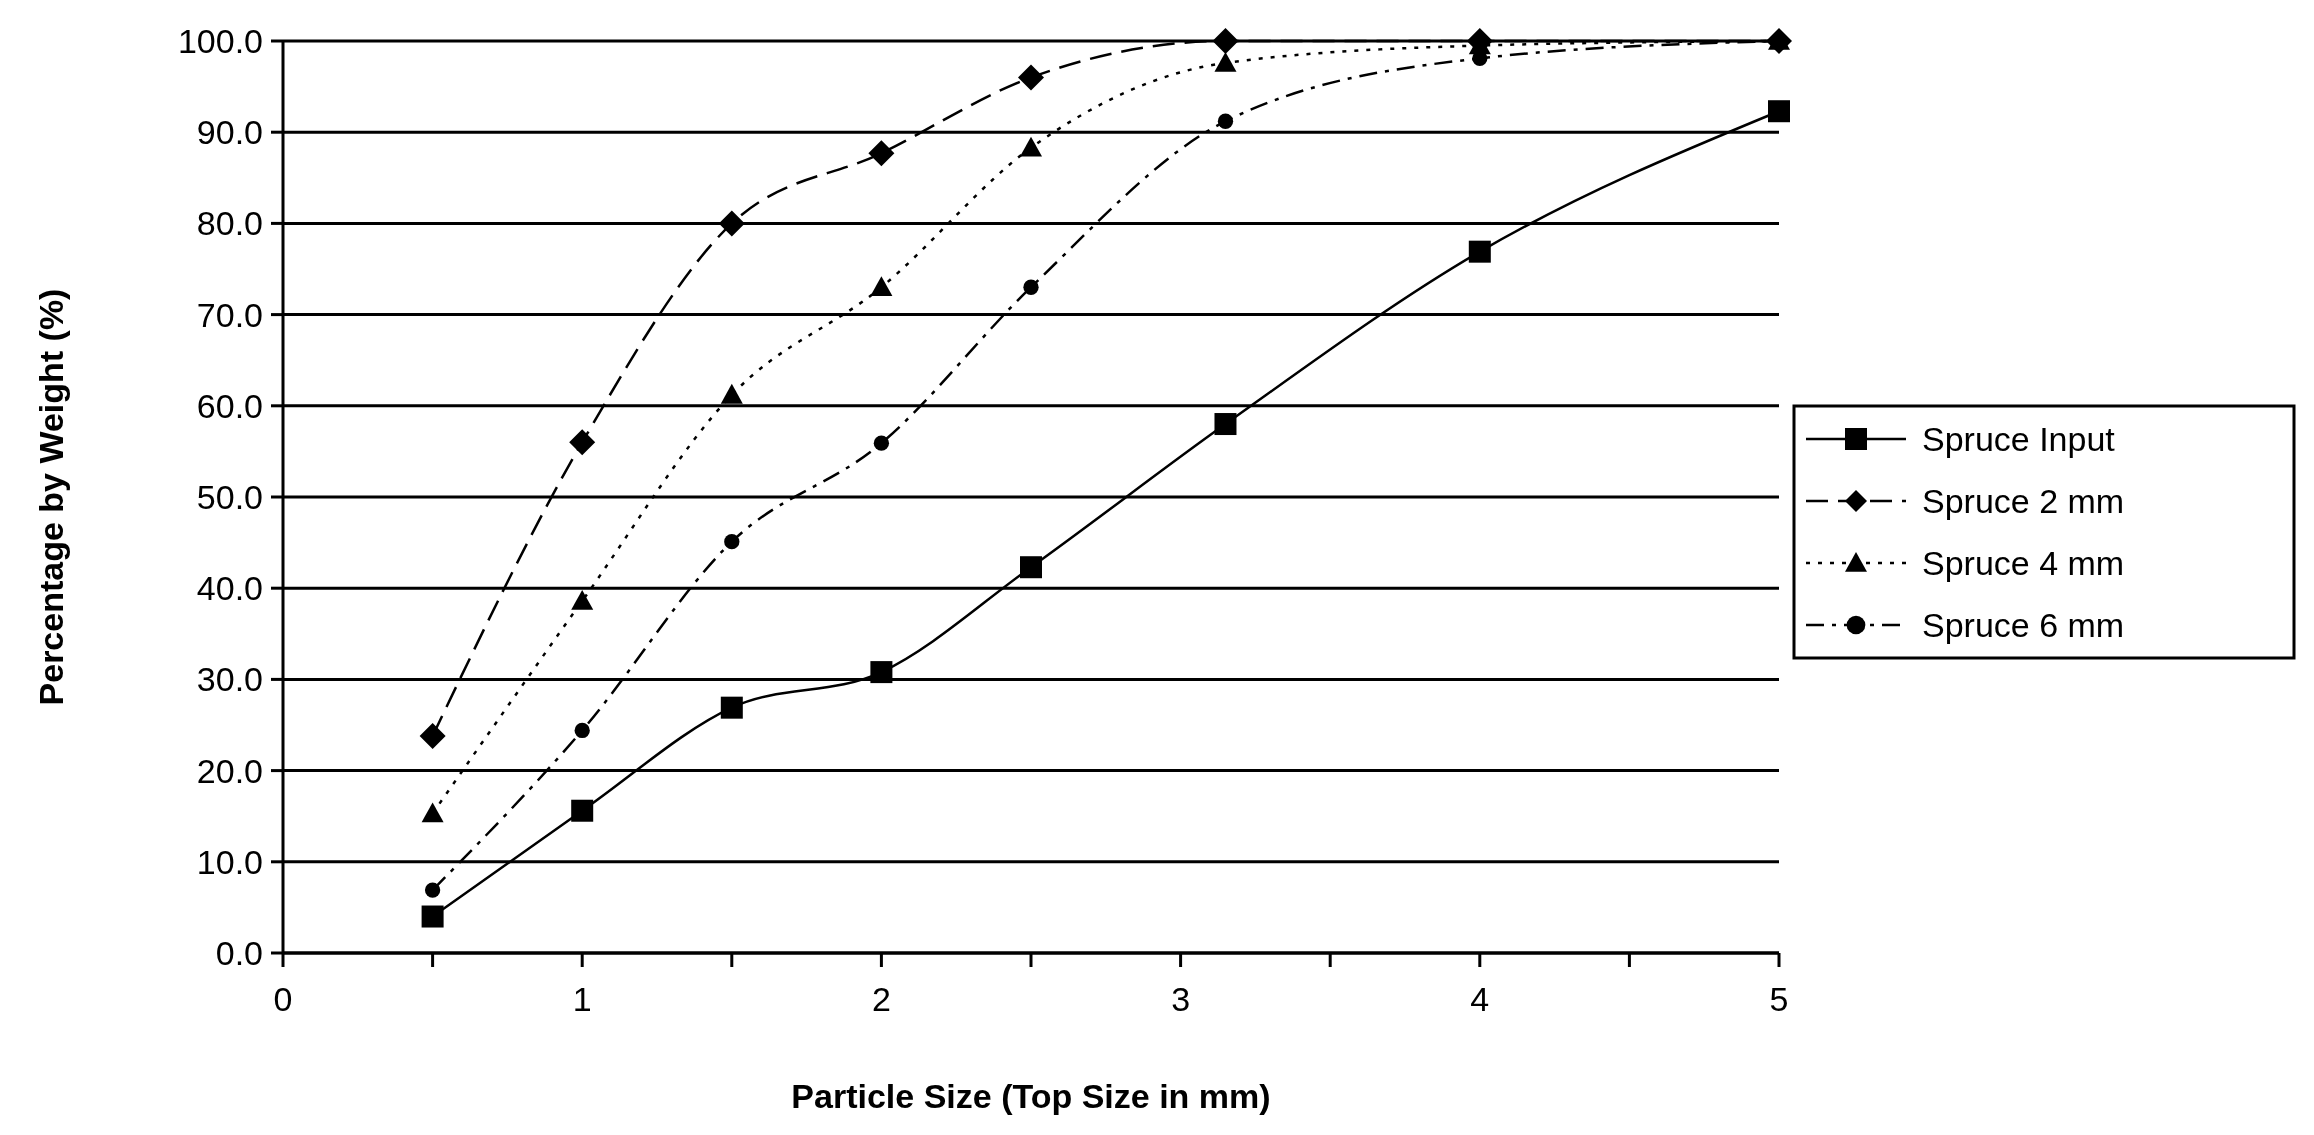 The width and height of the screenshot is (2314, 1135). Describe the element at coordinates (582, 999) in the screenshot. I see `x-tick-label: 1` at that location.